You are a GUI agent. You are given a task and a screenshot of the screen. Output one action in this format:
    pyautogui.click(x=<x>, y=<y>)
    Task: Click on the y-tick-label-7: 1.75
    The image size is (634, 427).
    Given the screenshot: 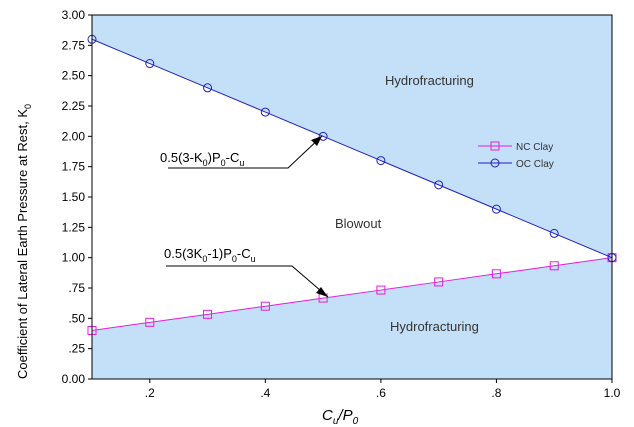 What is the action you would take?
    pyautogui.click(x=74, y=167)
    